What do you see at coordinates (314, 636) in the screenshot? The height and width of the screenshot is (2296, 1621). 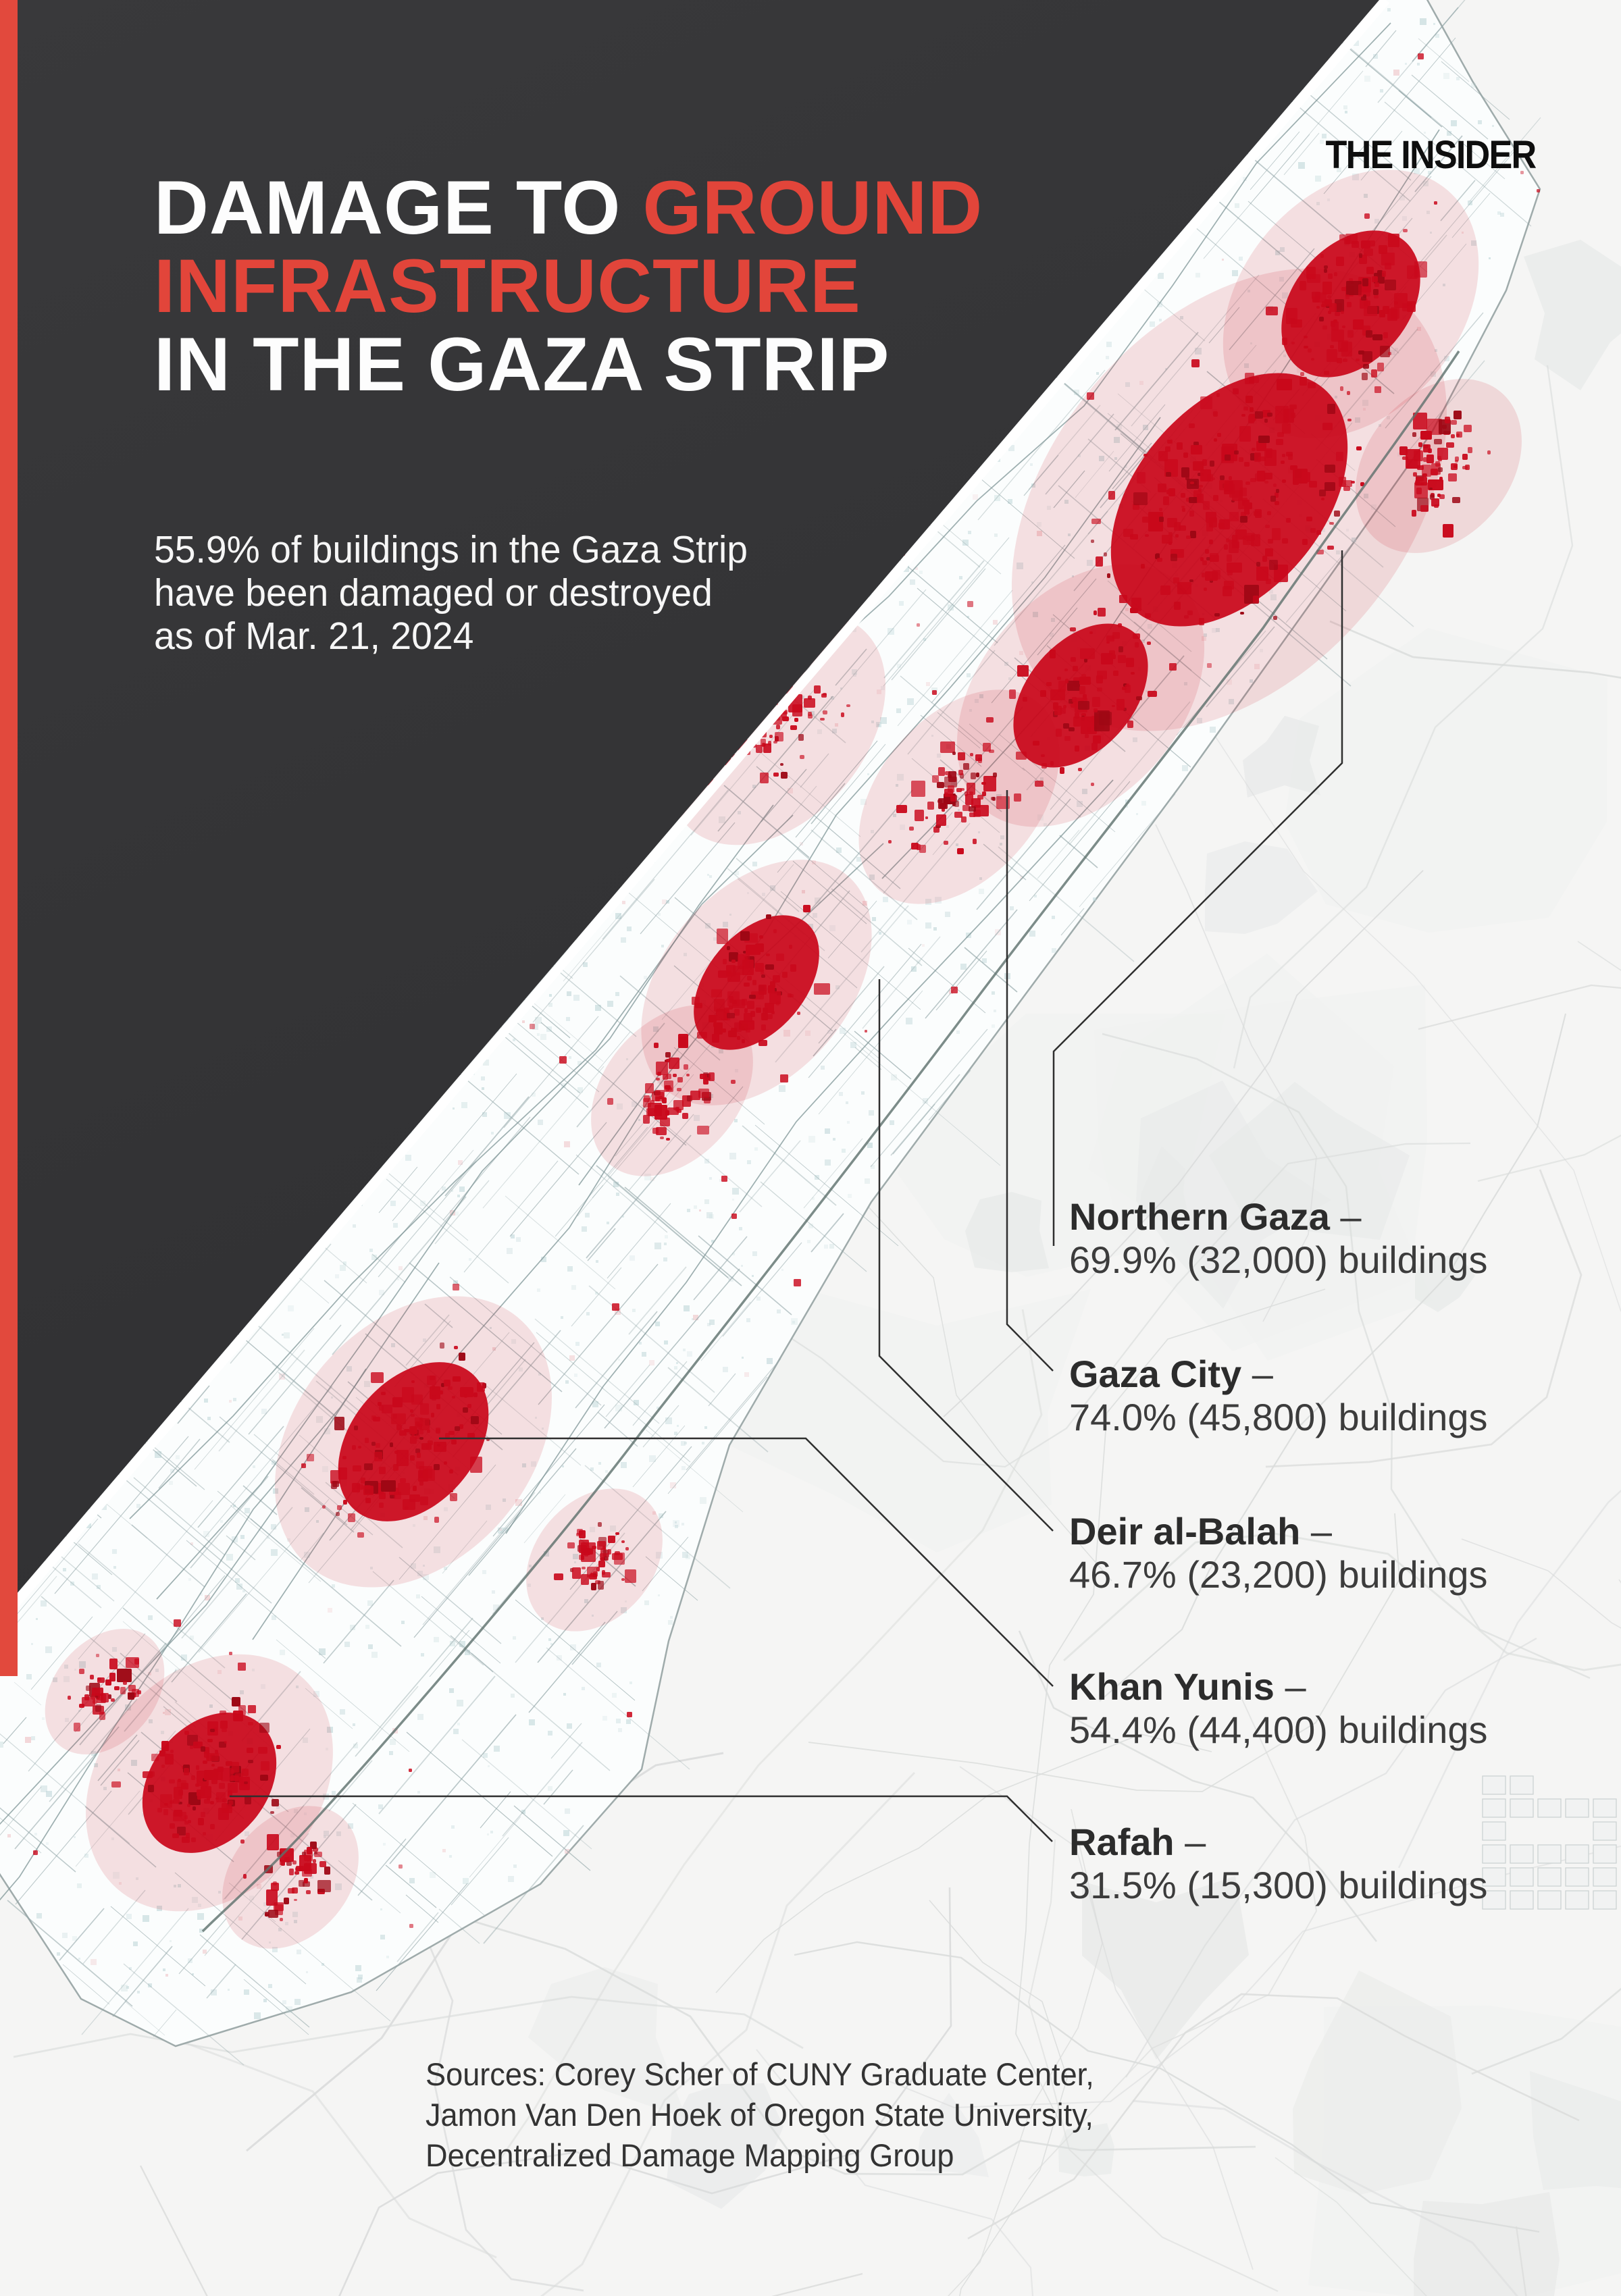 I see `subtitle-line: as of Mar. 21, 2024` at bounding box center [314, 636].